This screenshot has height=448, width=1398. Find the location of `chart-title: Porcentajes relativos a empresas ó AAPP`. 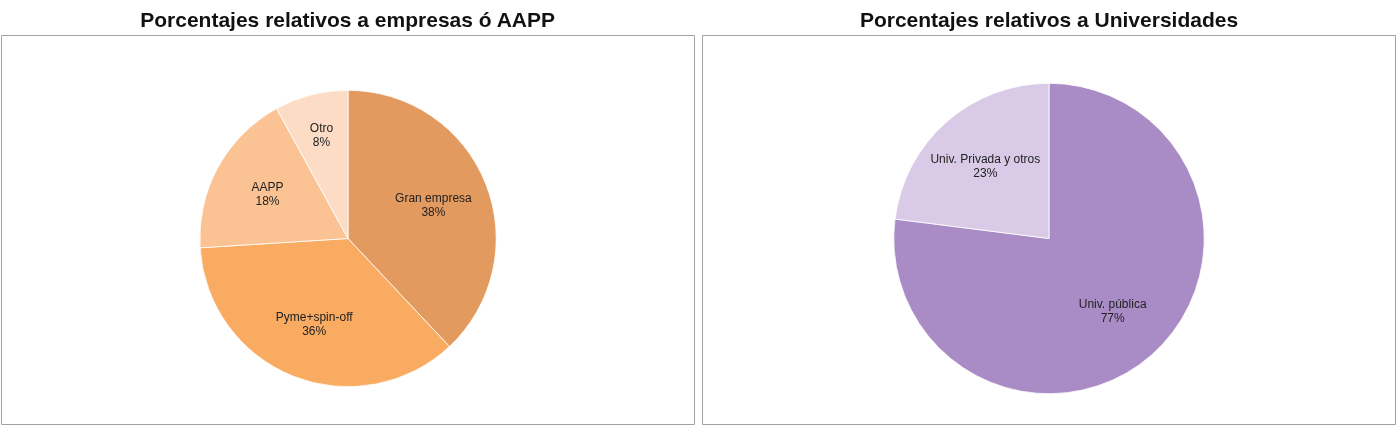

chart-title: Porcentajes relativos a empresas ó AAPP is located at coordinates (347, 19).